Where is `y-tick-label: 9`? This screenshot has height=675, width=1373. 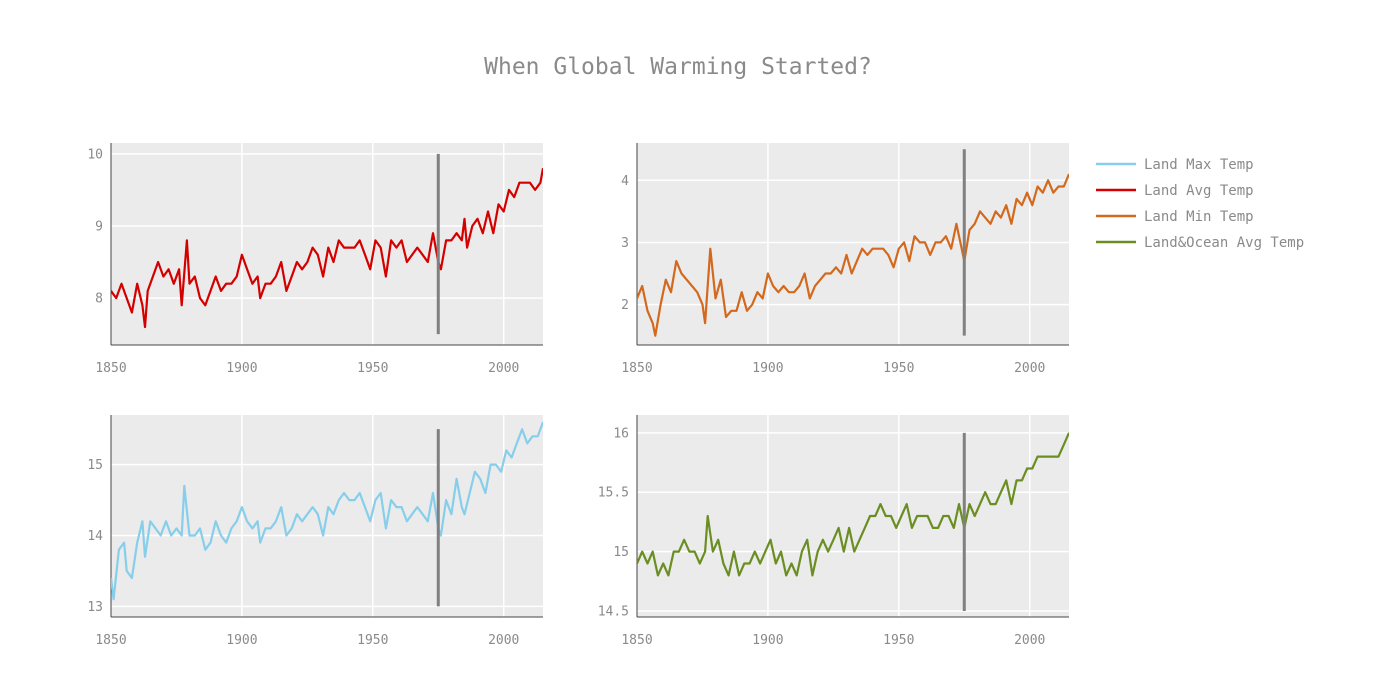 y-tick-label: 9 is located at coordinates (99, 226).